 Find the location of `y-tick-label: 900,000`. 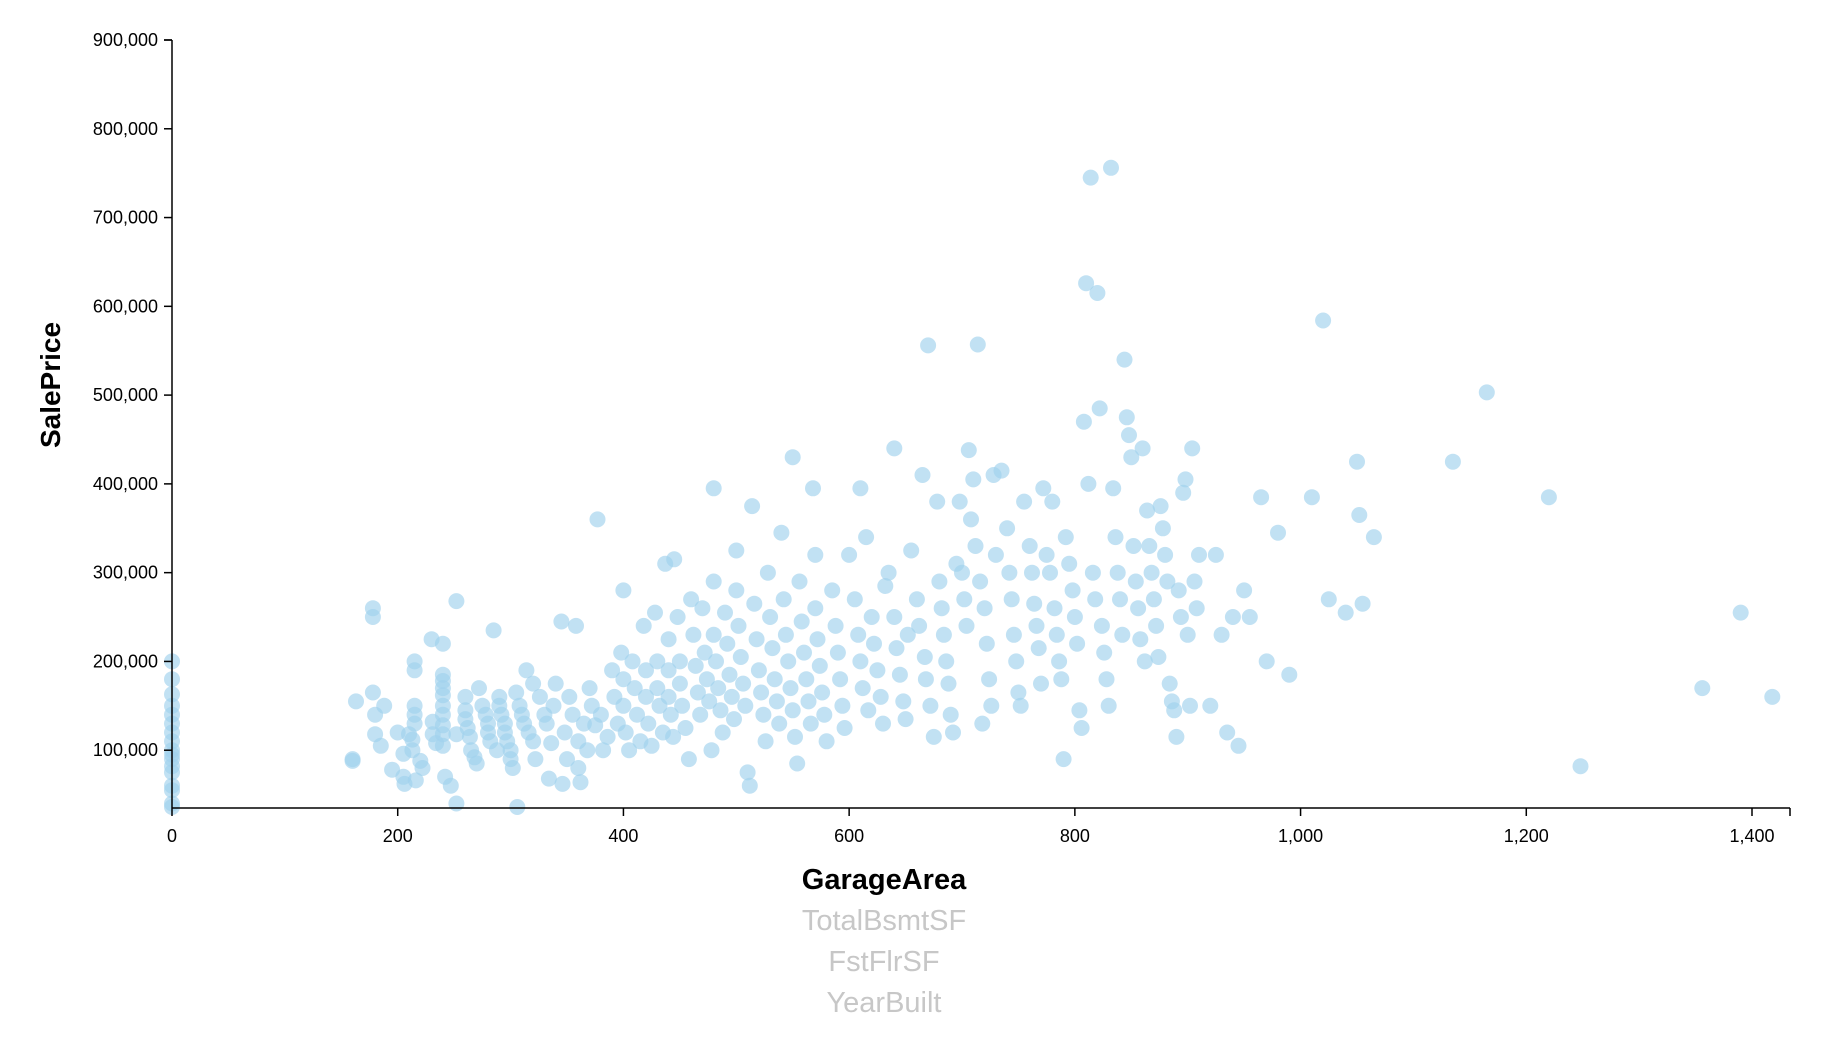

y-tick-label: 900,000 is located at coordinates (125, 40).